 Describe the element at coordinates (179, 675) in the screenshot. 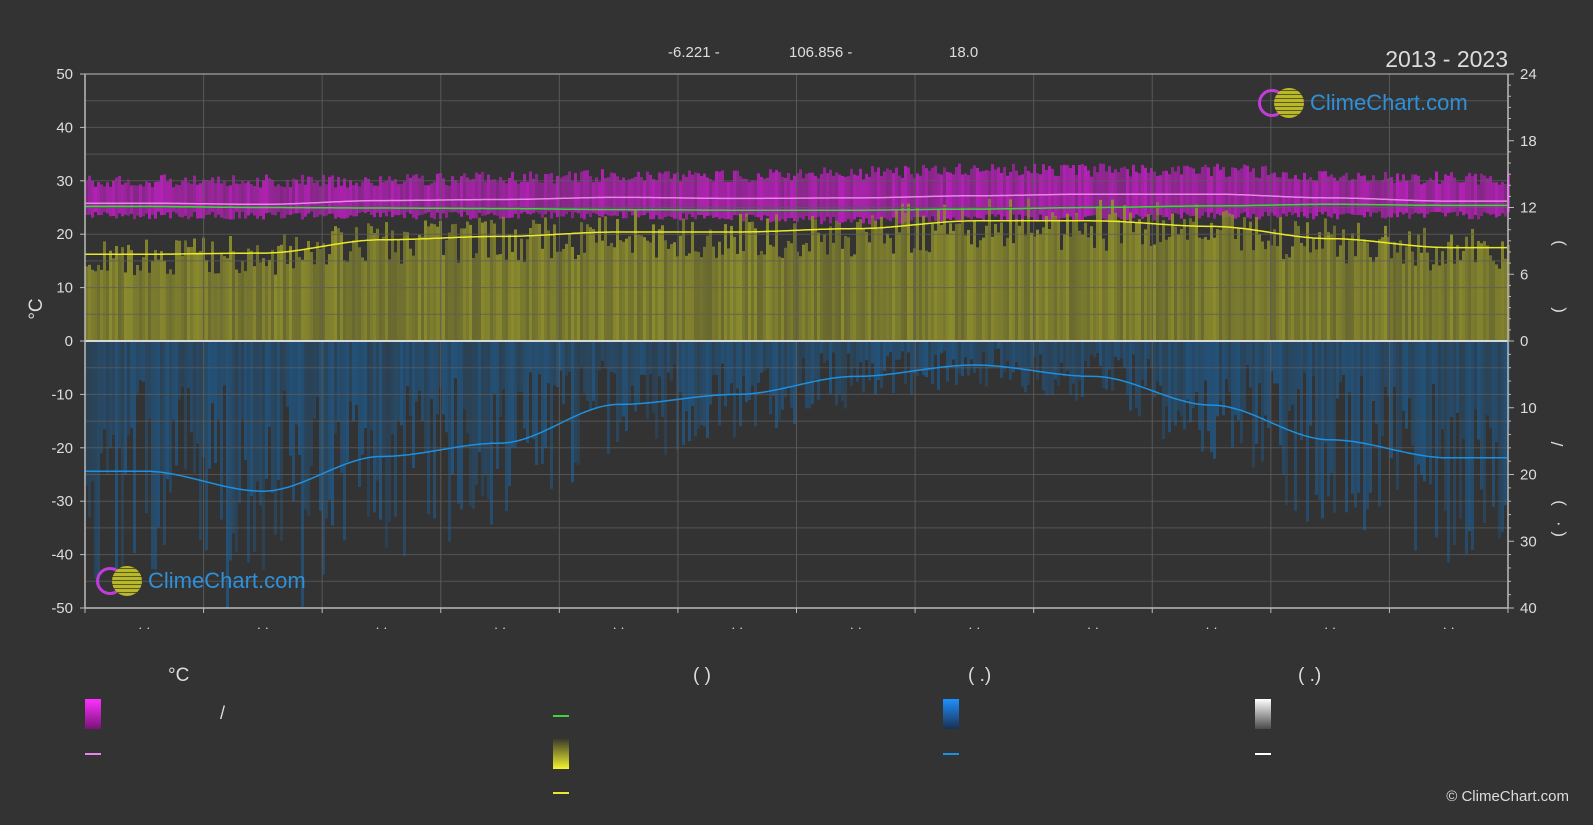

I see `legend-heading-temperature: °C` at that location.